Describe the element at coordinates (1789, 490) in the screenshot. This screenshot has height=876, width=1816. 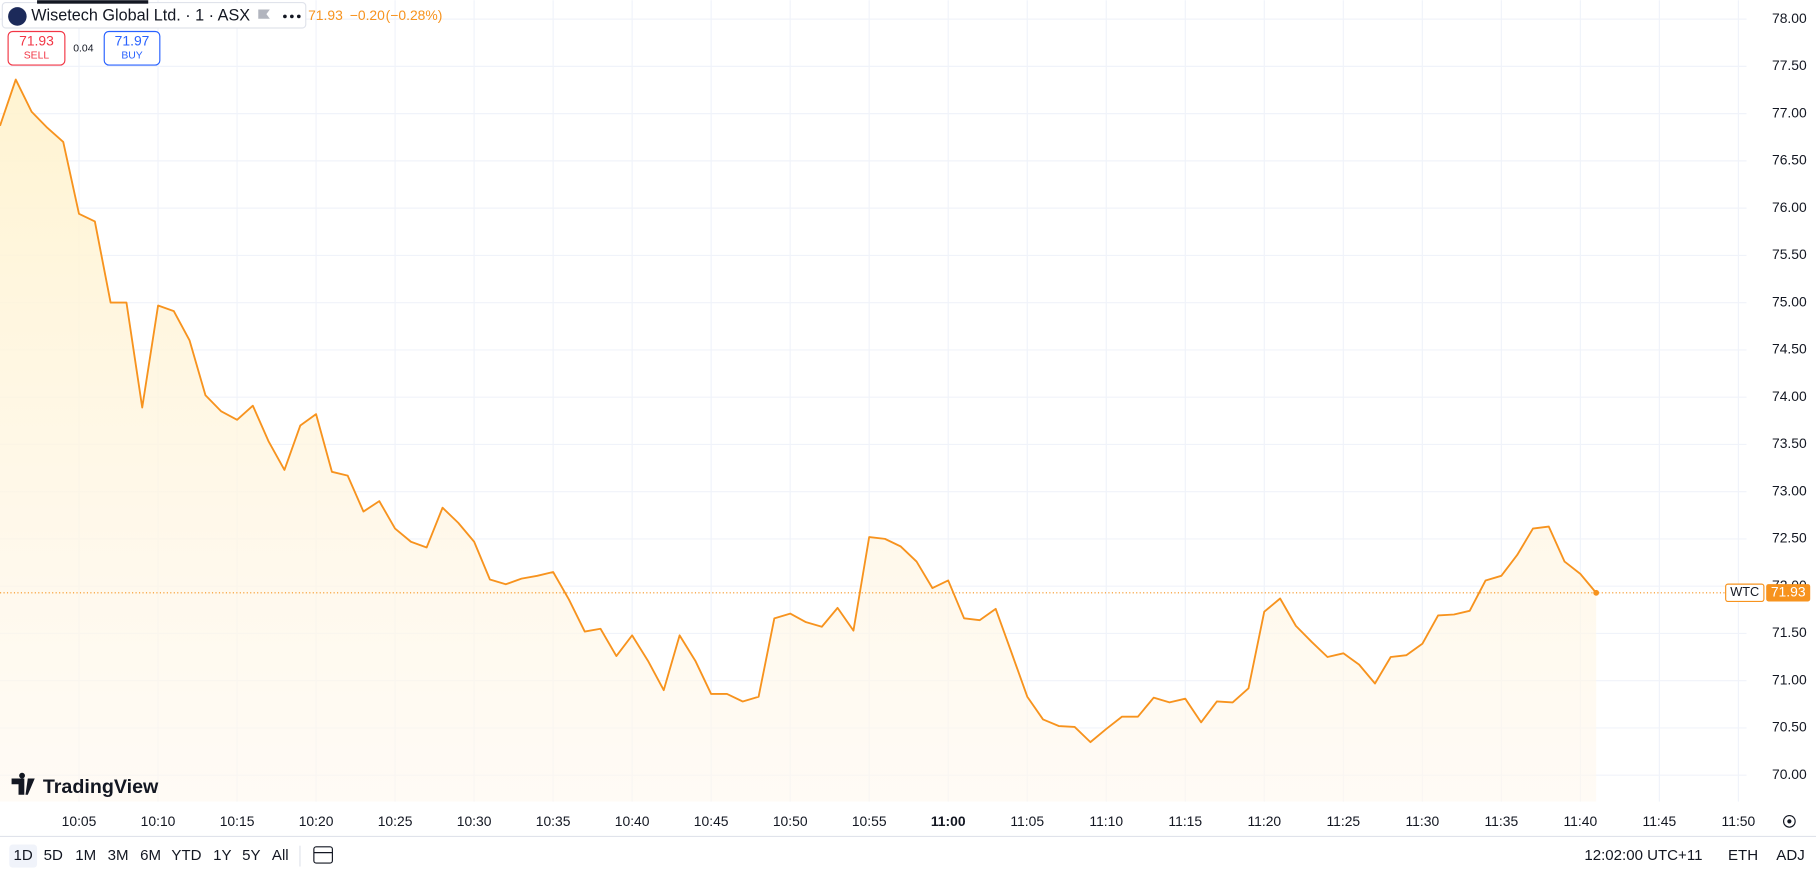
I see `y-tick-label: 73.00` at that location.